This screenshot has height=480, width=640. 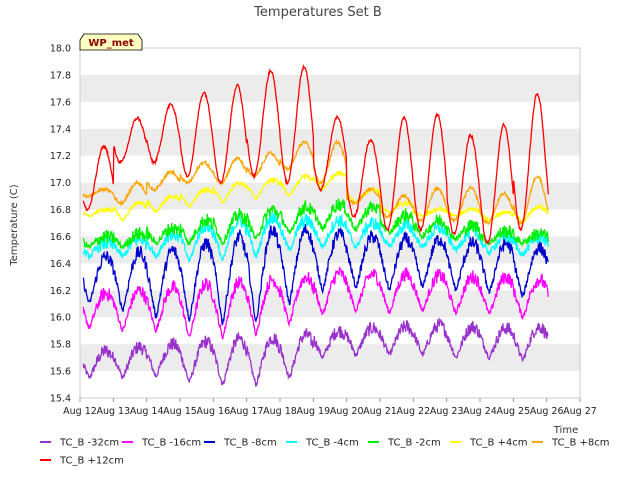 I want to click on x-tick-label: Aug 18, so click(x=280, y=411).